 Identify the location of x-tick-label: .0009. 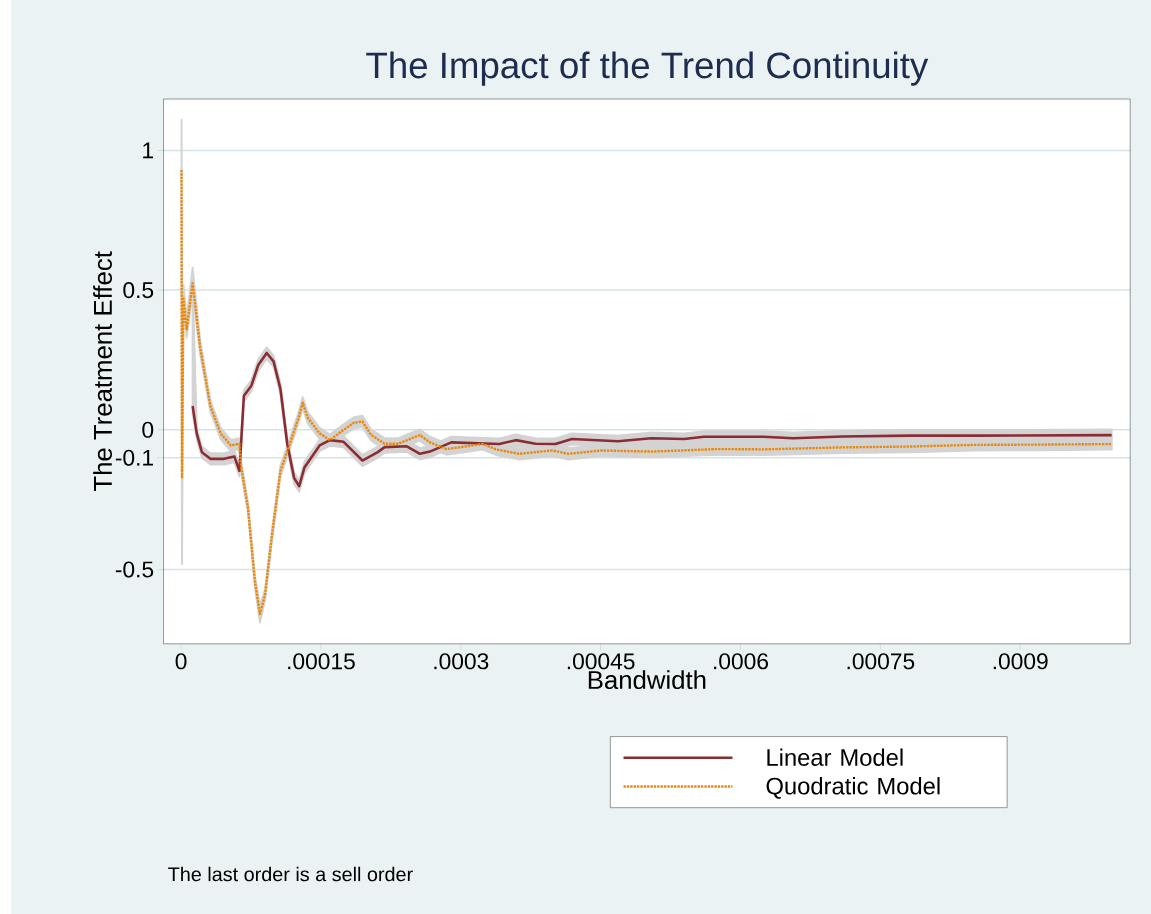
(1020, 661).